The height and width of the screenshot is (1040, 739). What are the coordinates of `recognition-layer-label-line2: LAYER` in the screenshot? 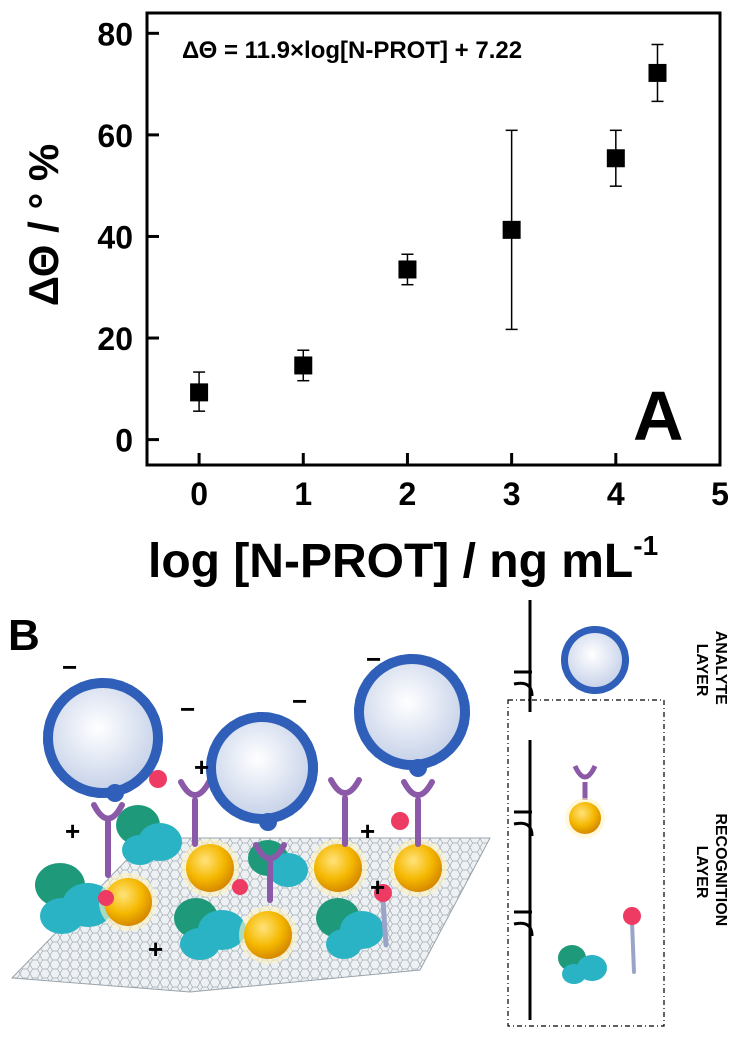 It's located at (701, 872).